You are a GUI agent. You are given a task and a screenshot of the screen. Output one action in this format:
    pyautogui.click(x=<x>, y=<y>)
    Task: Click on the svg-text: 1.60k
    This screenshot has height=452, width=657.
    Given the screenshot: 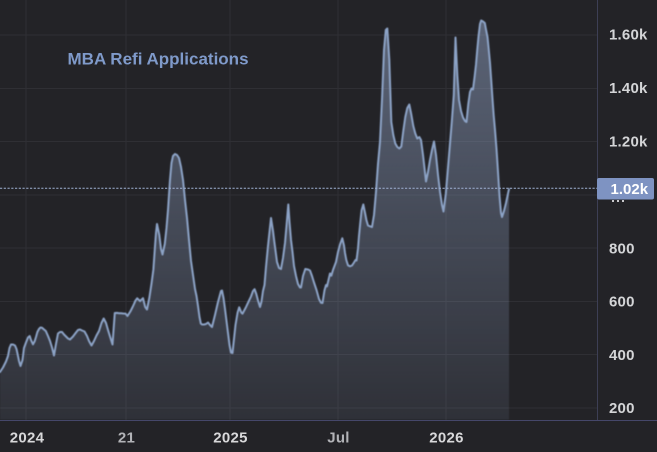 What is the action you would take?
    pyautogui.click(x=628, y=35)
    